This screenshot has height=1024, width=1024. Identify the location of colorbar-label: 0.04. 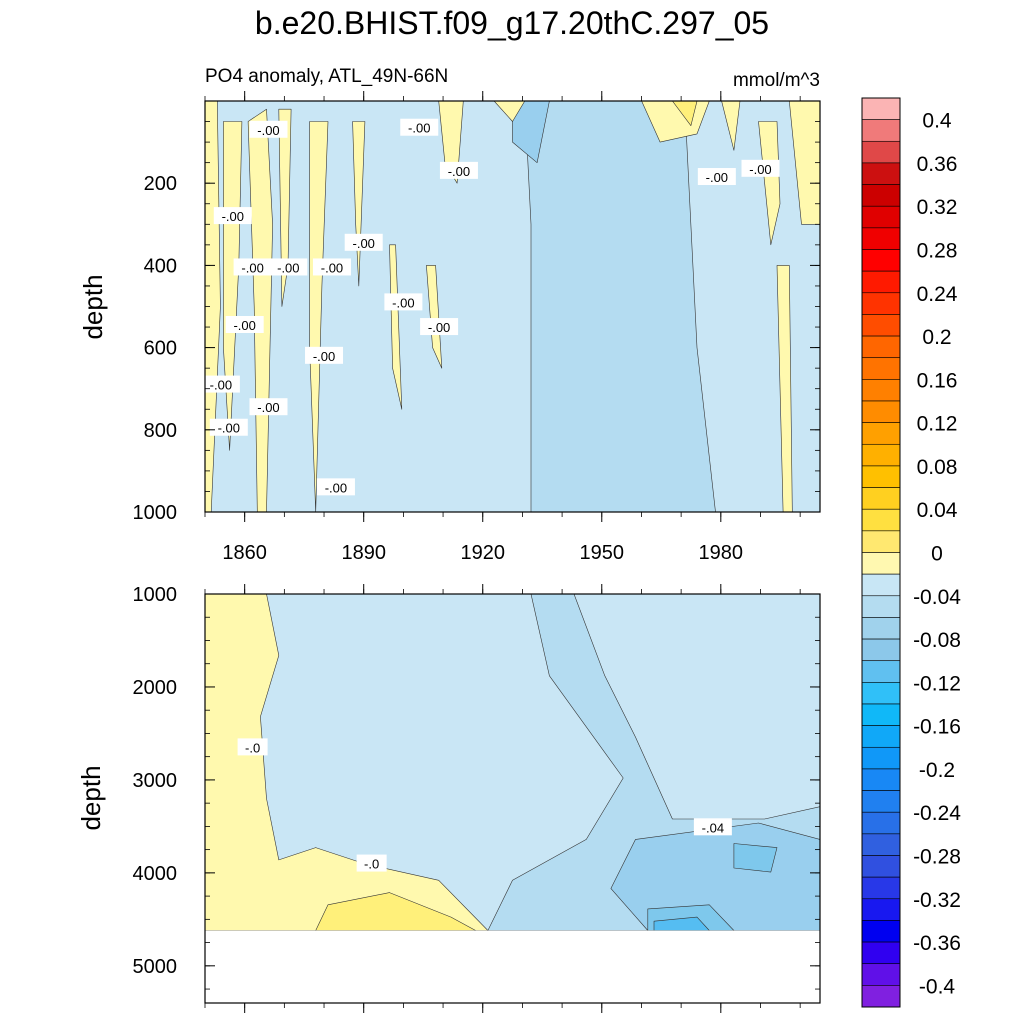
(937, 510).